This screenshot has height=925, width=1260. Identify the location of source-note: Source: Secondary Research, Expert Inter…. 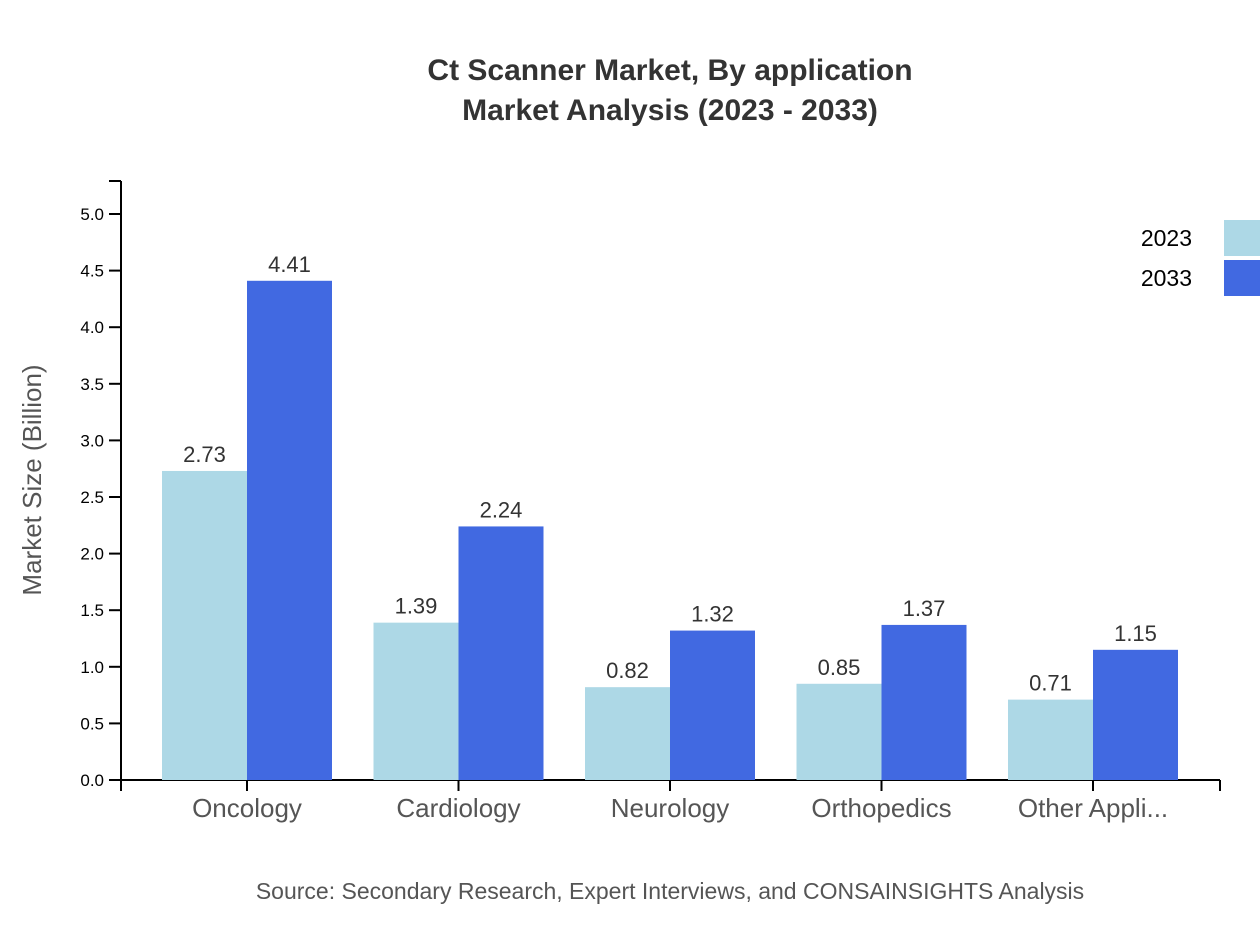
(670, 891).